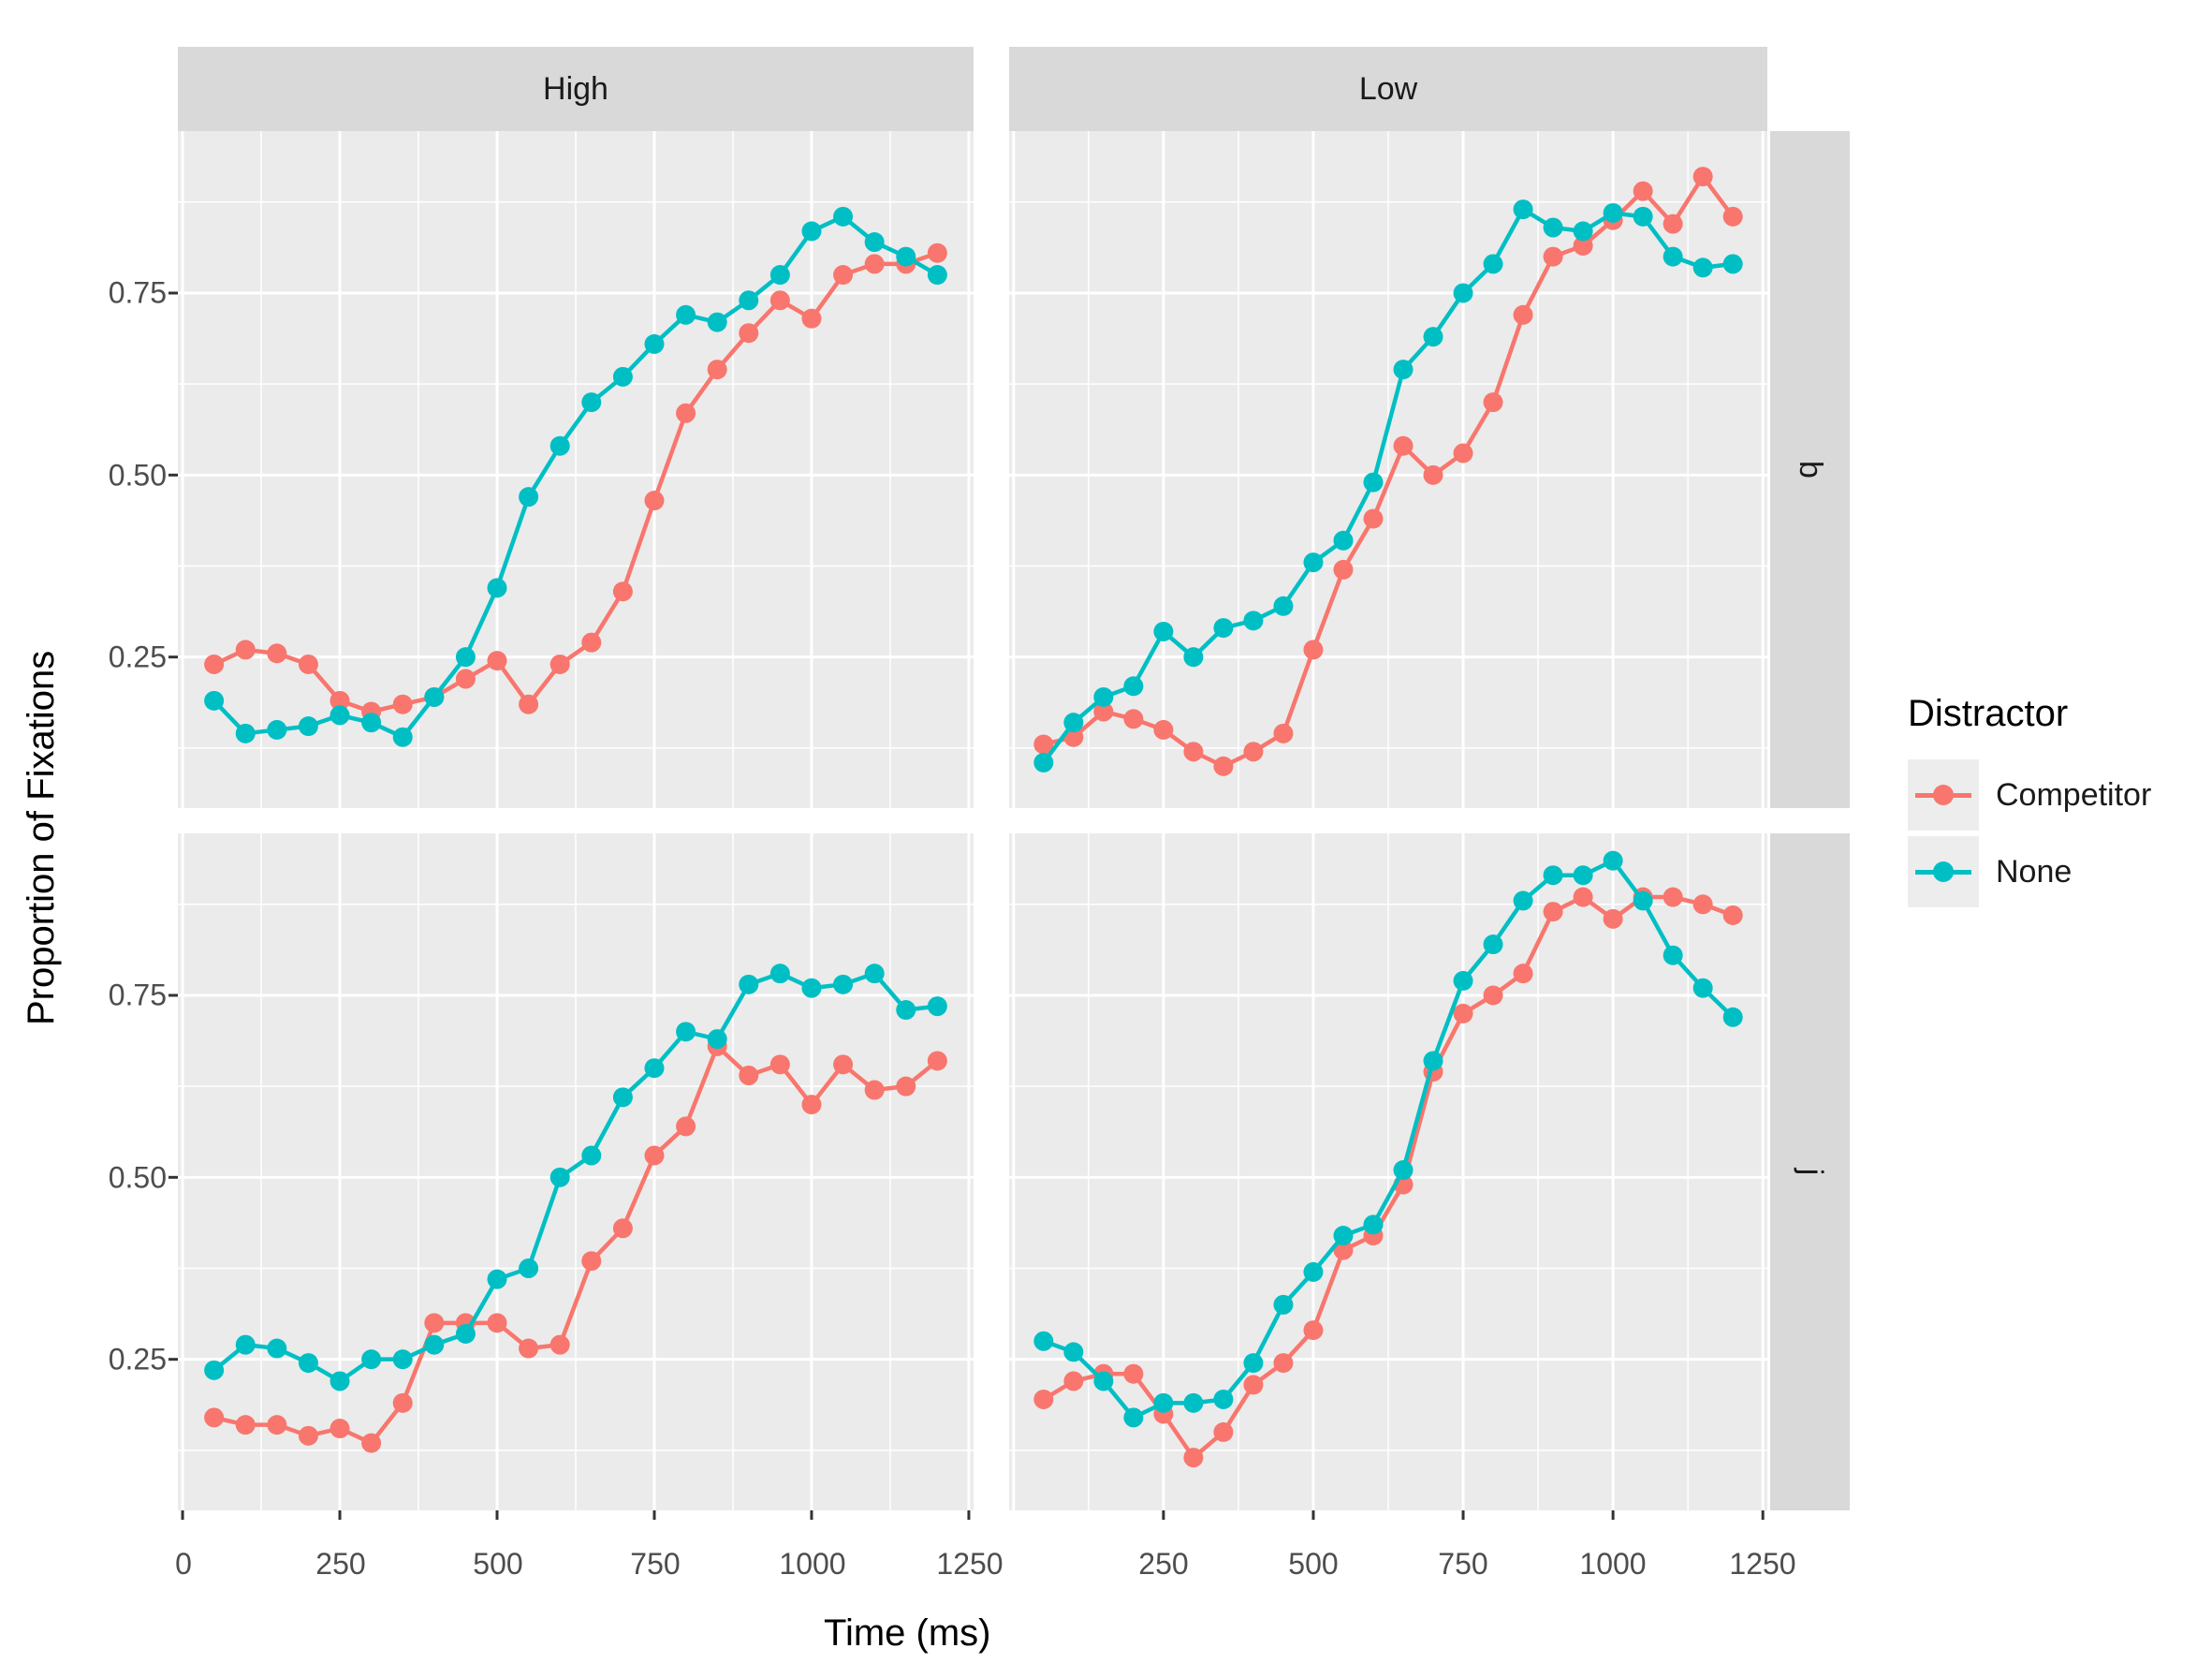  Describe the element at coordinates (576, 469) in the screenshot. I see `panel-high-b` at that location.